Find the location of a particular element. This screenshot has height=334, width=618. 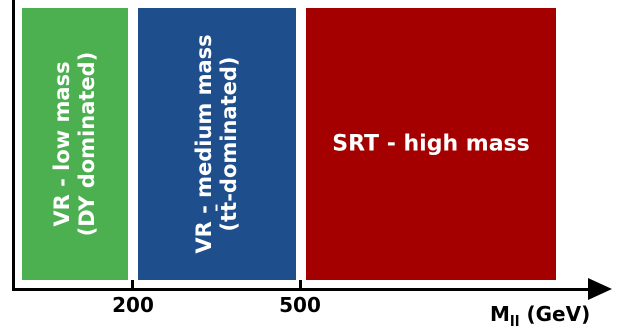

region-vr-medium-mass-title: VR - medium mass is located at coordinates (204, 144).